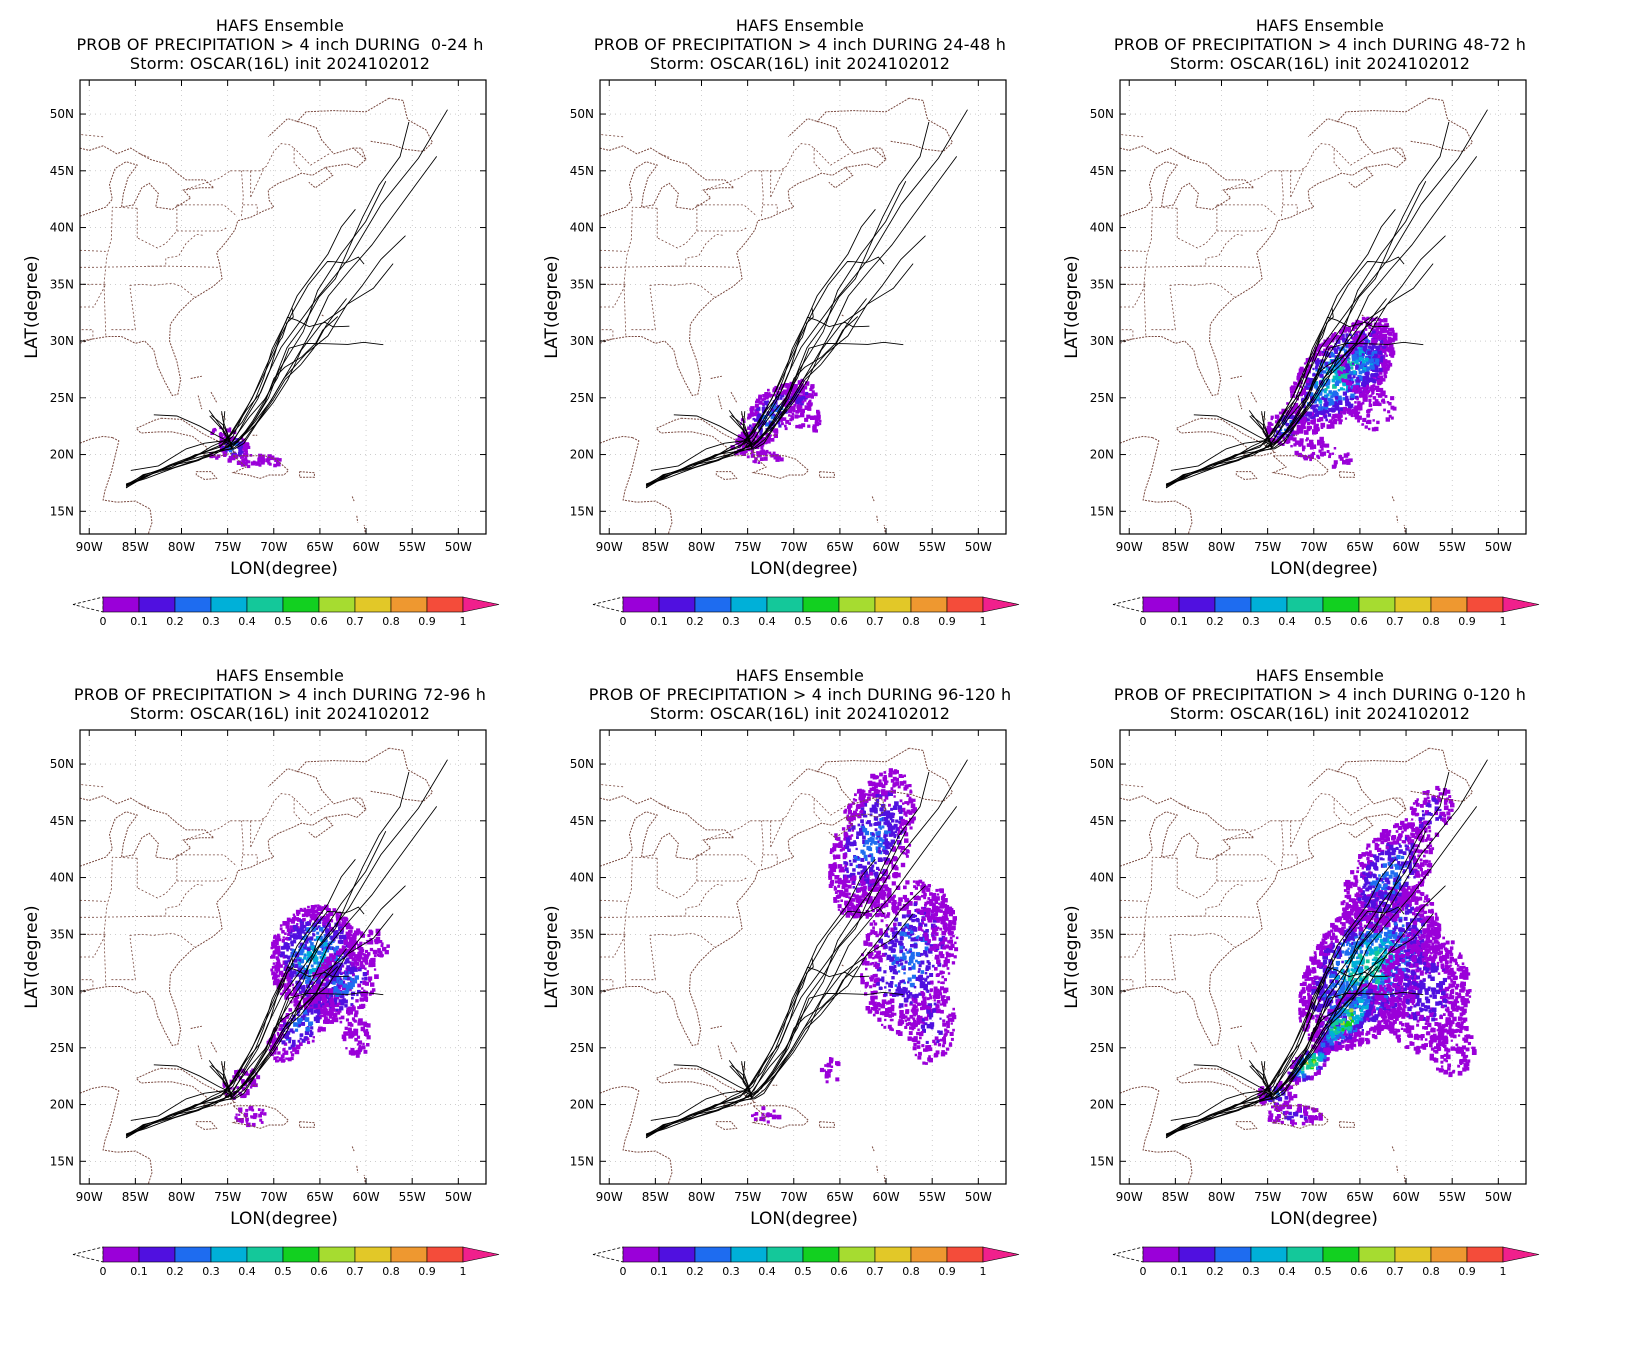 The image size is (1631, 1352). I want to click on x-tick-label: 50W, so click(1498, 547).